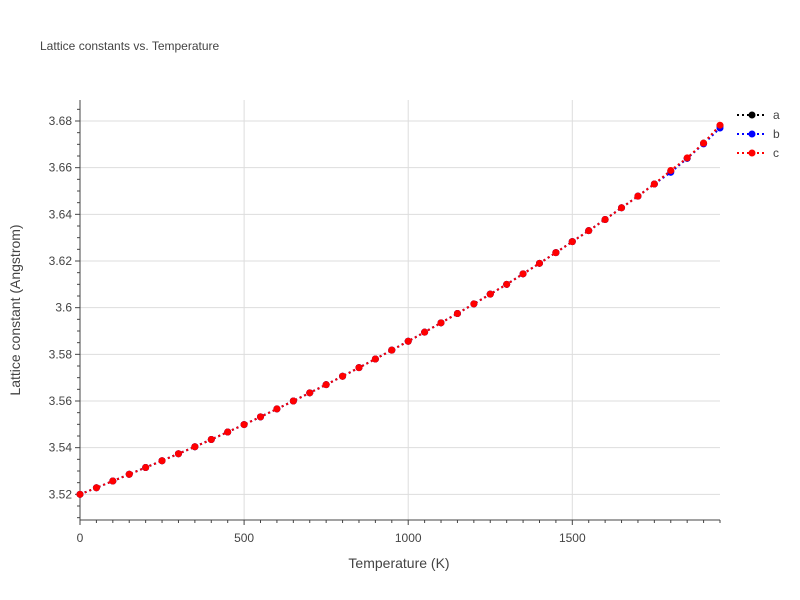  Describe the element at coordinates (398, 563) in the screenshot. I see `x-axis-title: Temperature (K)` at that location.